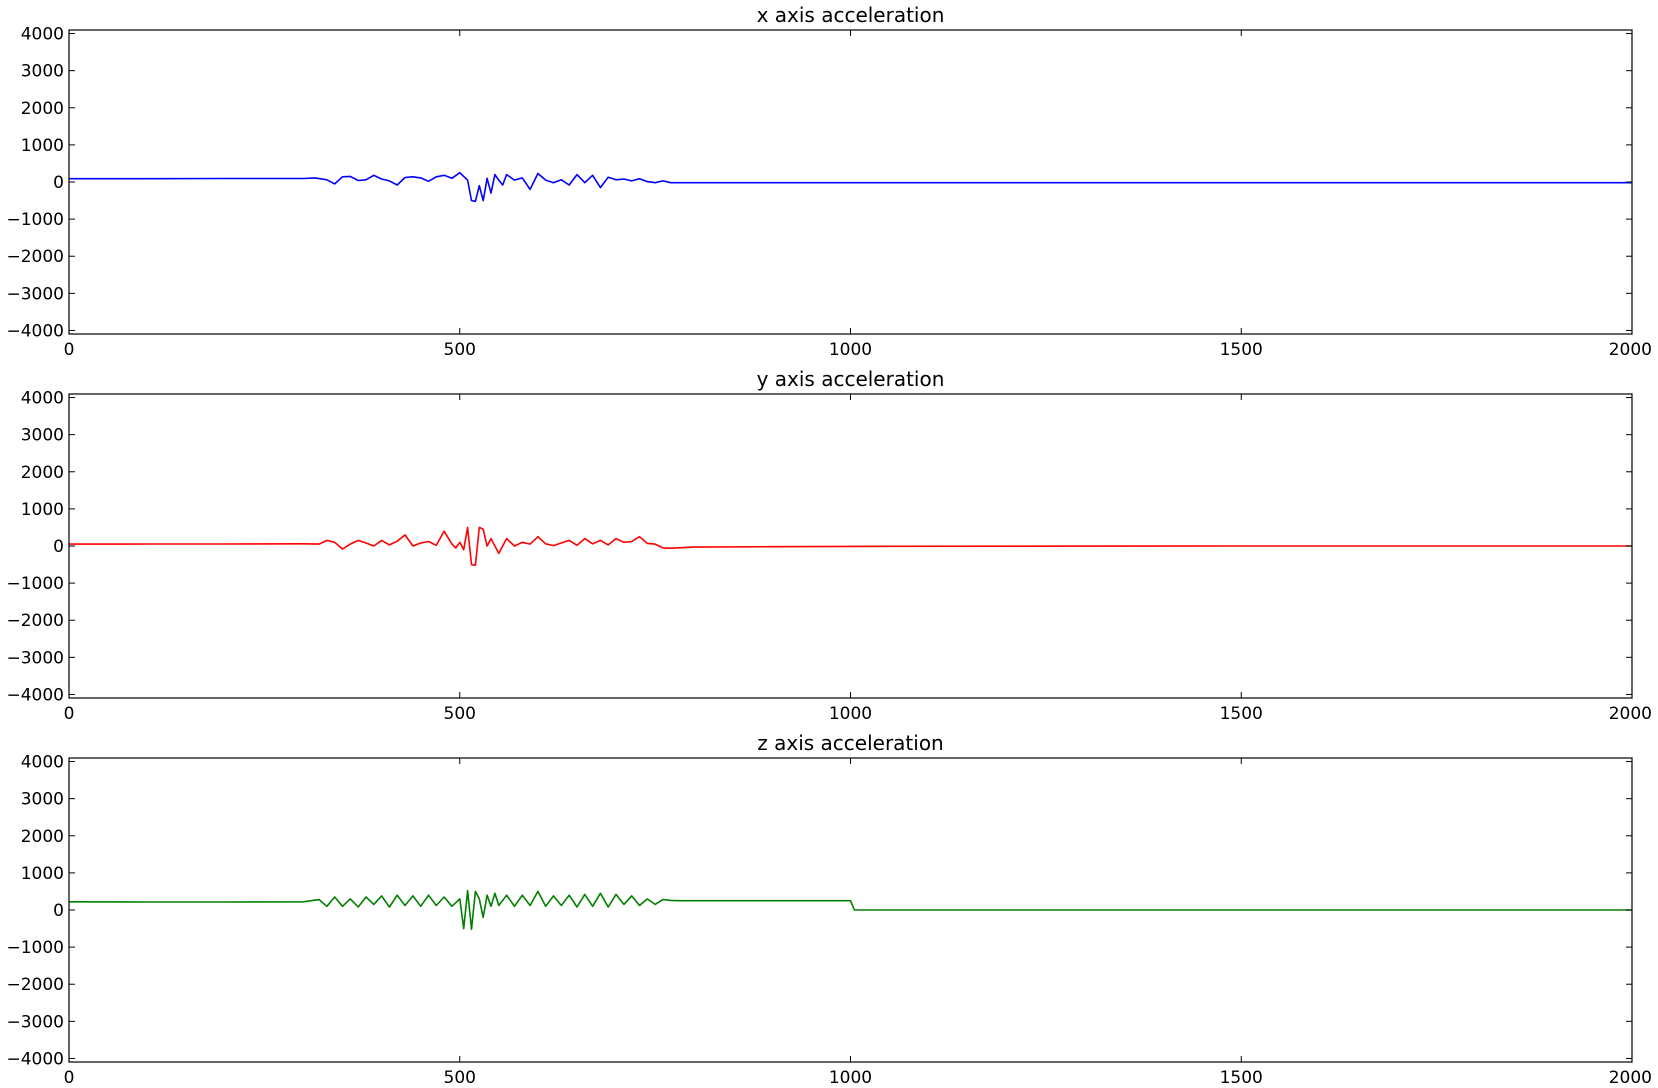  I want to click on chart-title: z axis acceleration, so click(850, 743).